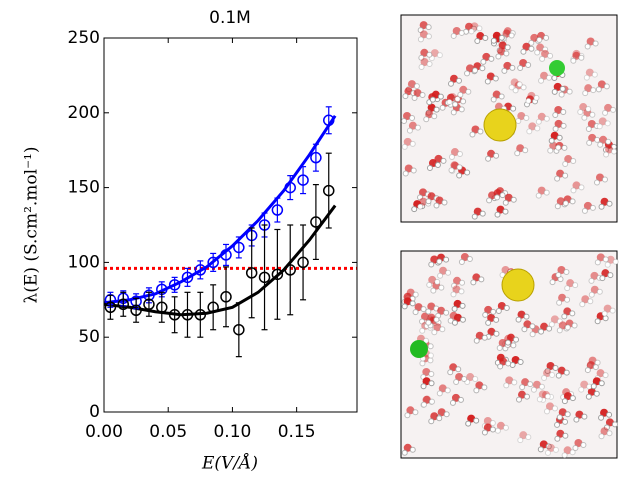 Image resolution: width=631 pixels, height=485 pixels. Describe the element at coordinates (419, 349) in the screenshot. I see `ion-sphere` at that location.